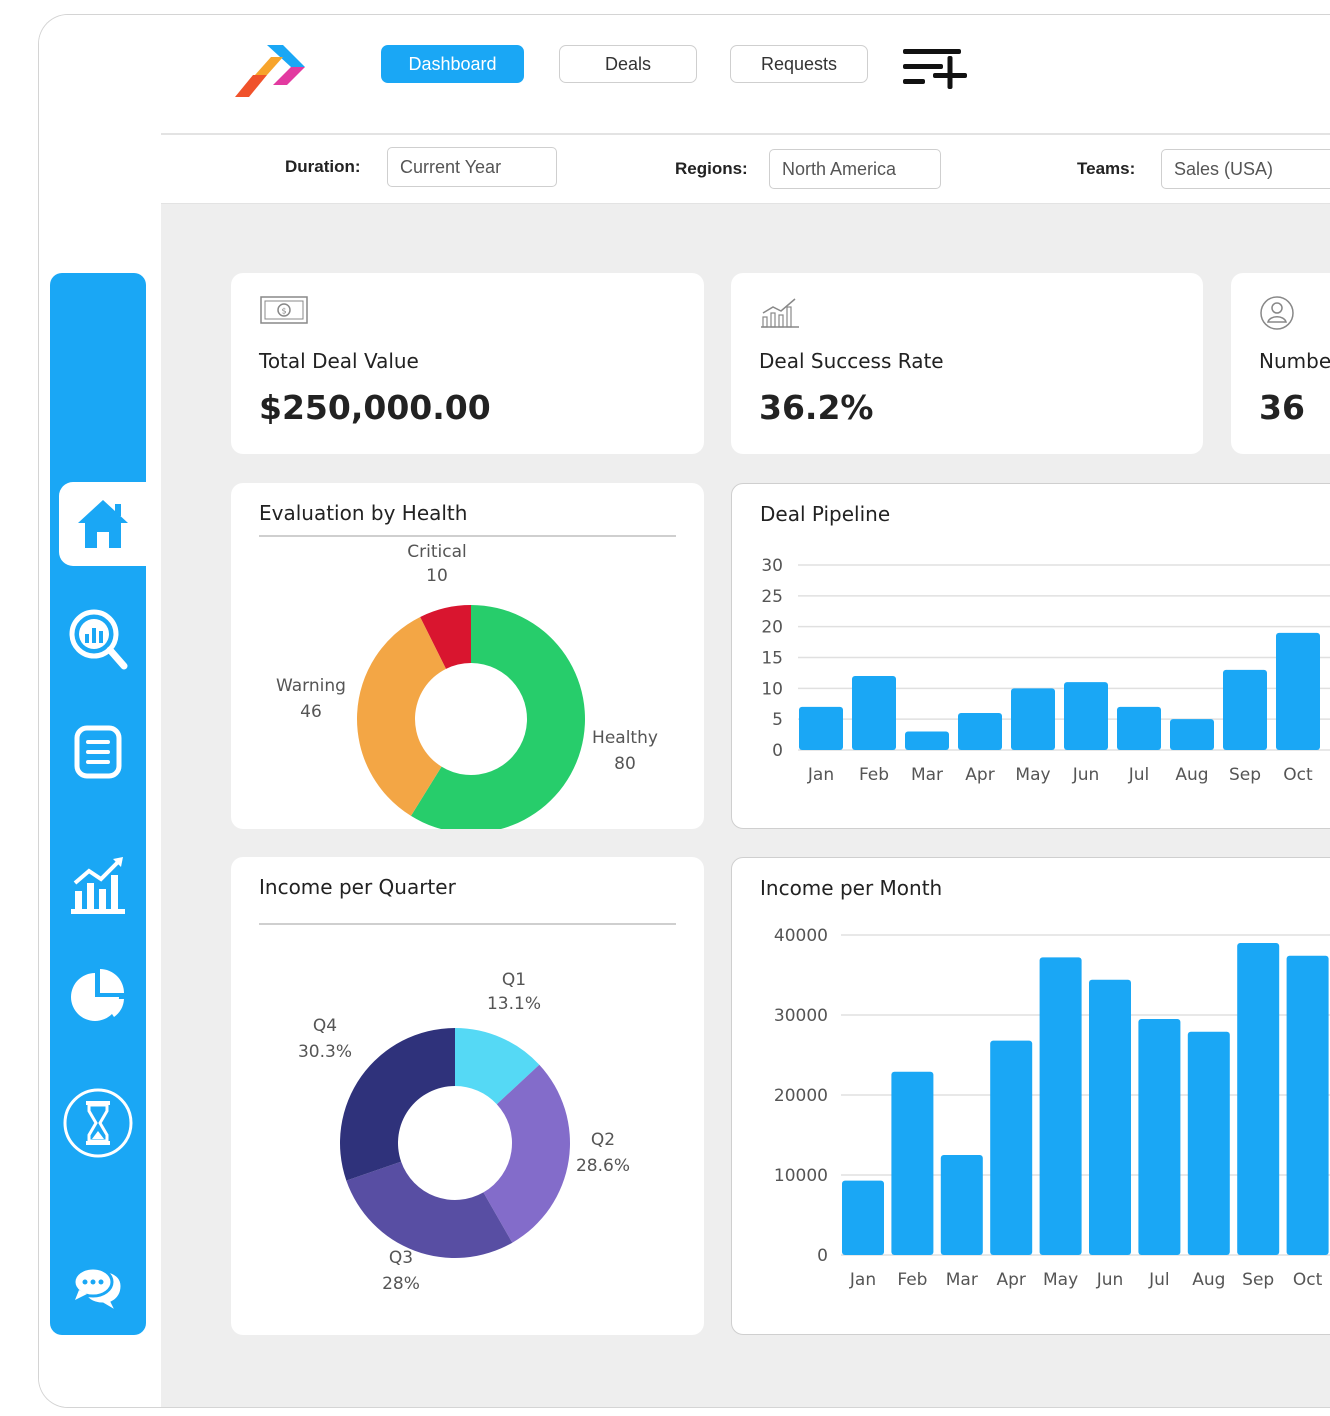 The image size is (1330, 1416). I want to click on kpi-card-total-deal-value: $ Total Deal Value $250,000.00, so click(467, 363).